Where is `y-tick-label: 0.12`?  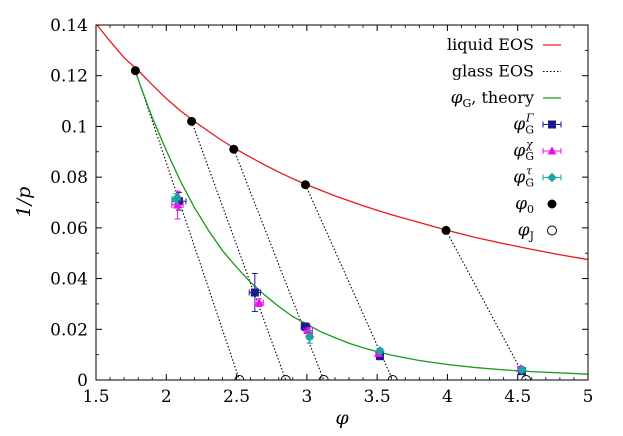 y-tick-label: 0.12 is located at coordinates (69, 77).